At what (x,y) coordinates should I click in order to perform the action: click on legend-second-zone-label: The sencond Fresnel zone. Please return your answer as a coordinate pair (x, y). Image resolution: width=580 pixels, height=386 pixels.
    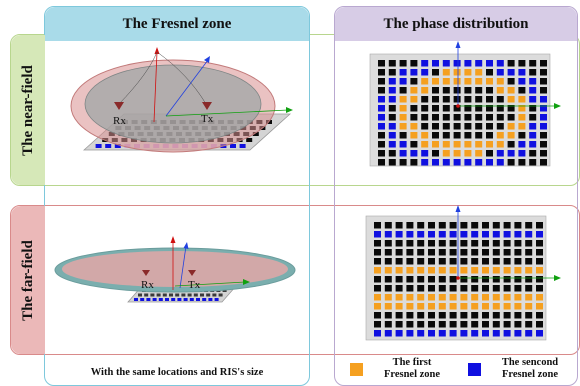
    Looking at the image, I should click on (530, 369).